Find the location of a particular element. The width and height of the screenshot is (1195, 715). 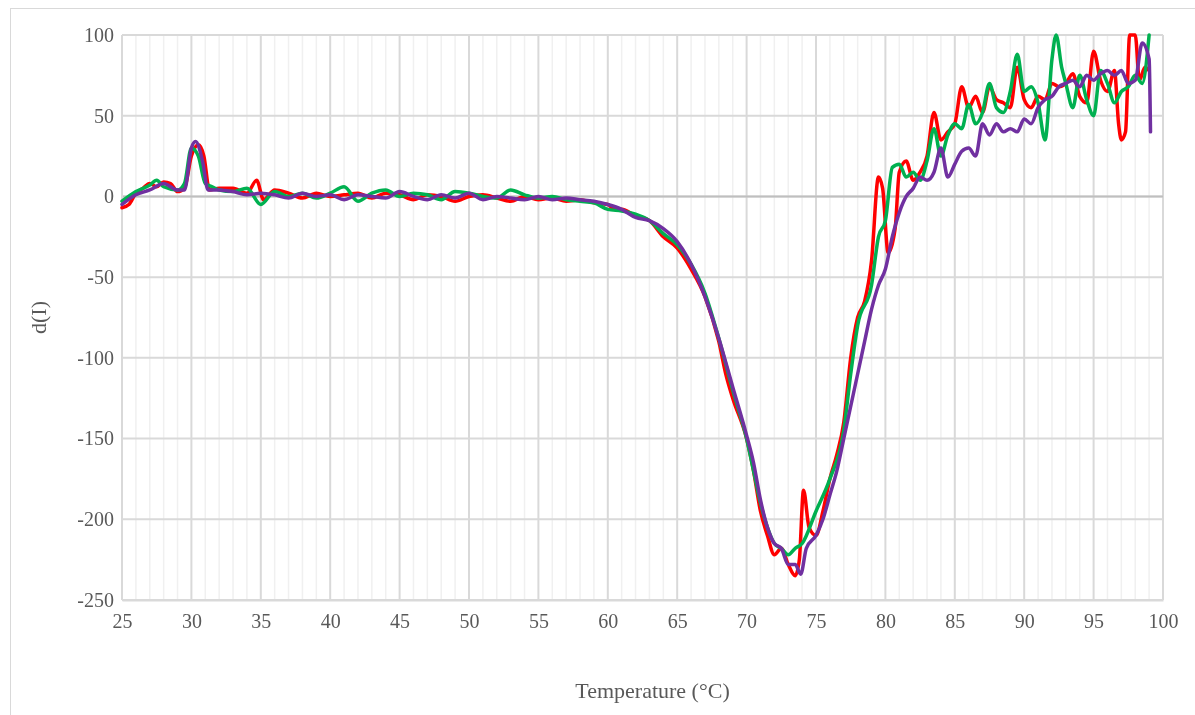

x-tick-label: 45 is located at coordinates (400, 621).